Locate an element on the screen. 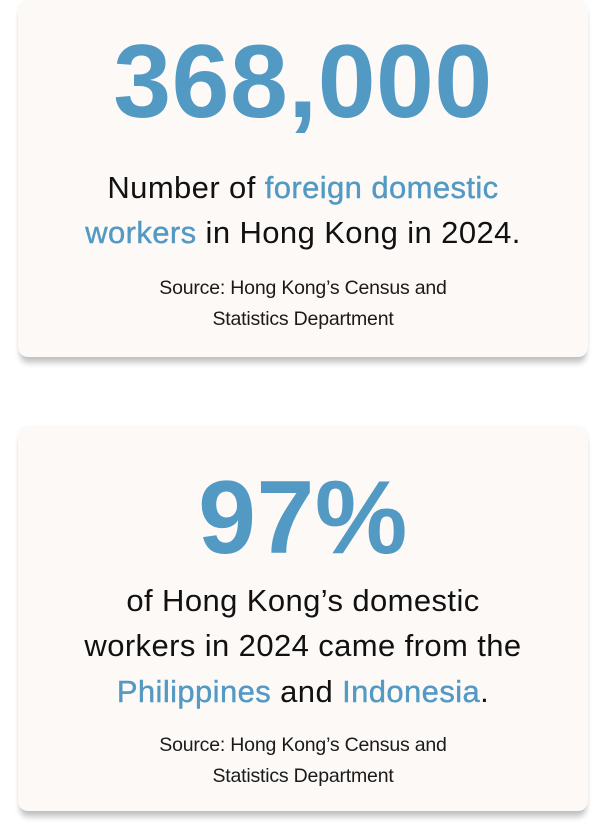 Image resolution: width=612 pixels, height=836 pixels. stat-description-line: Number of foreign domestic is located at coordinates (303, 188).